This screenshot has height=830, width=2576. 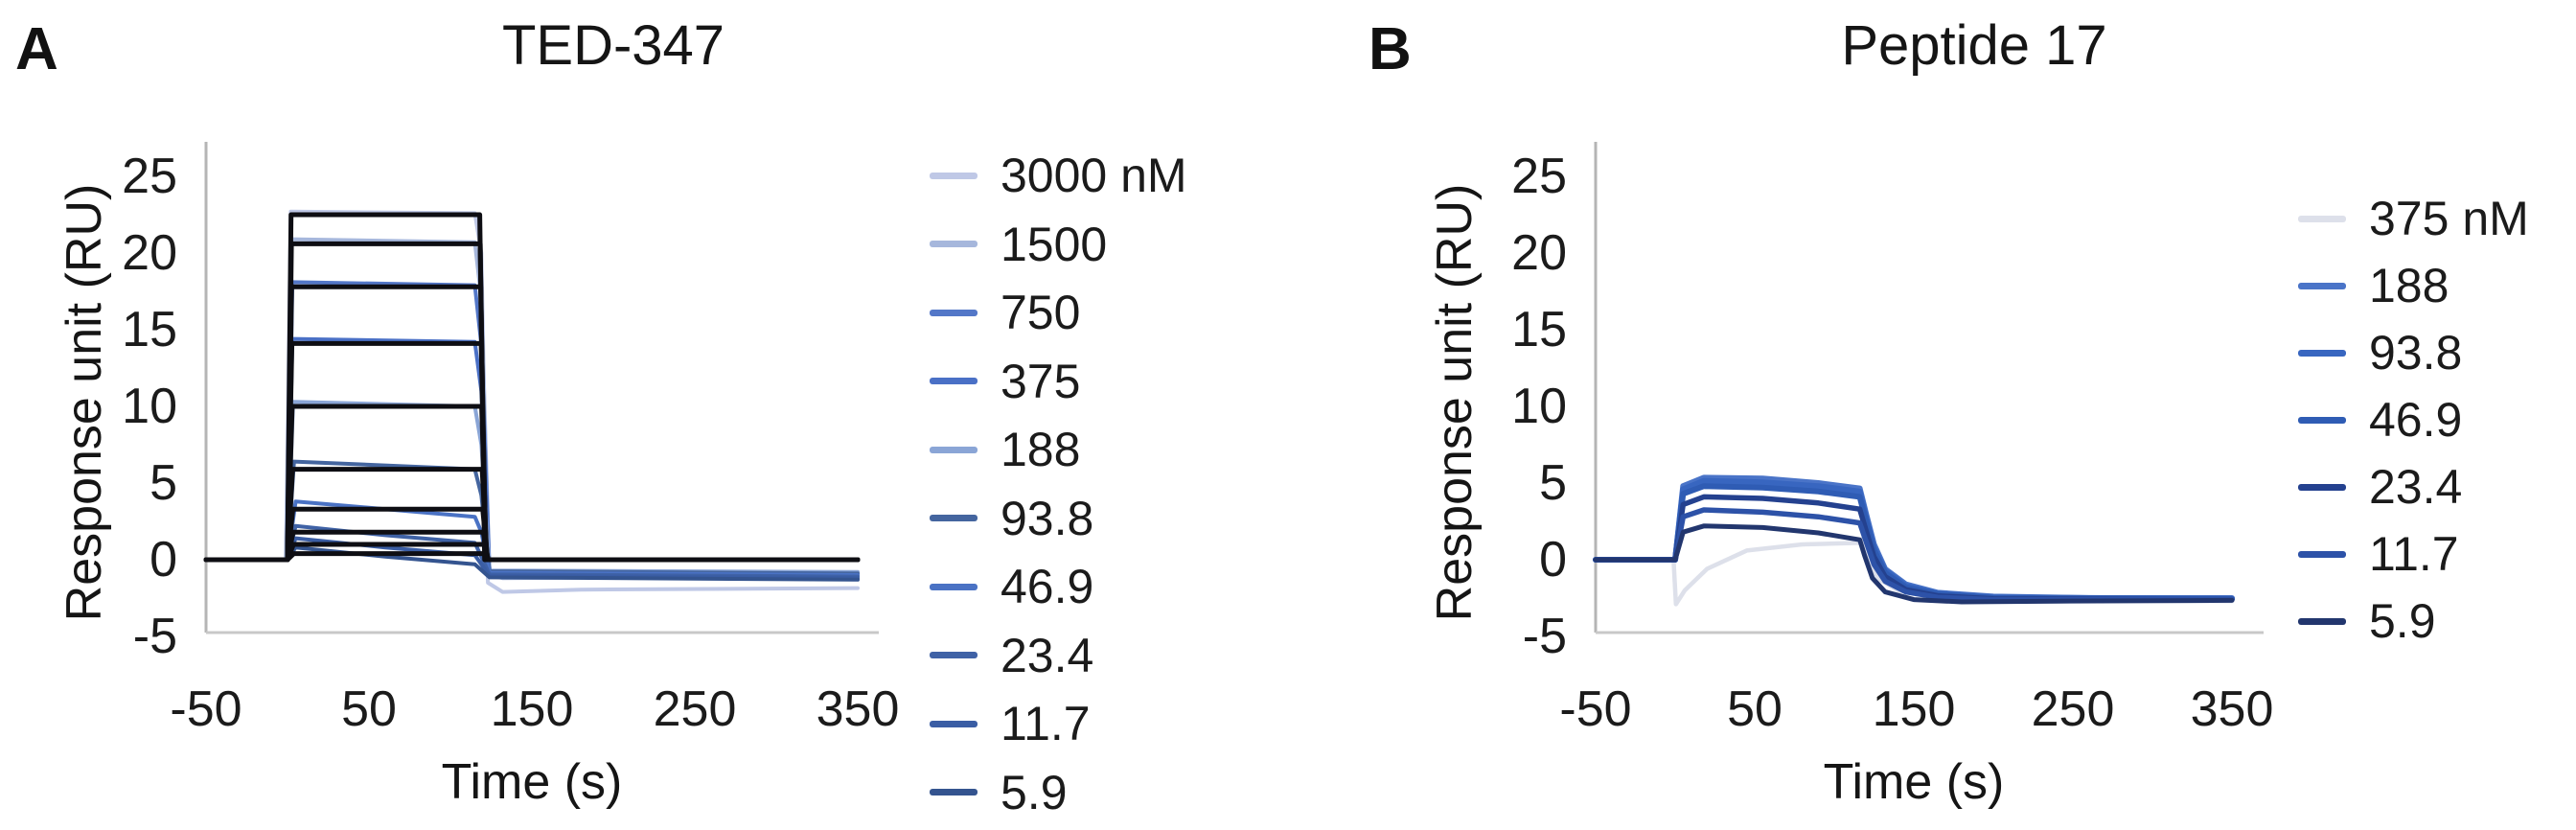 I want to click on legend-item: 375 nM, so click(x=2413, y=218).